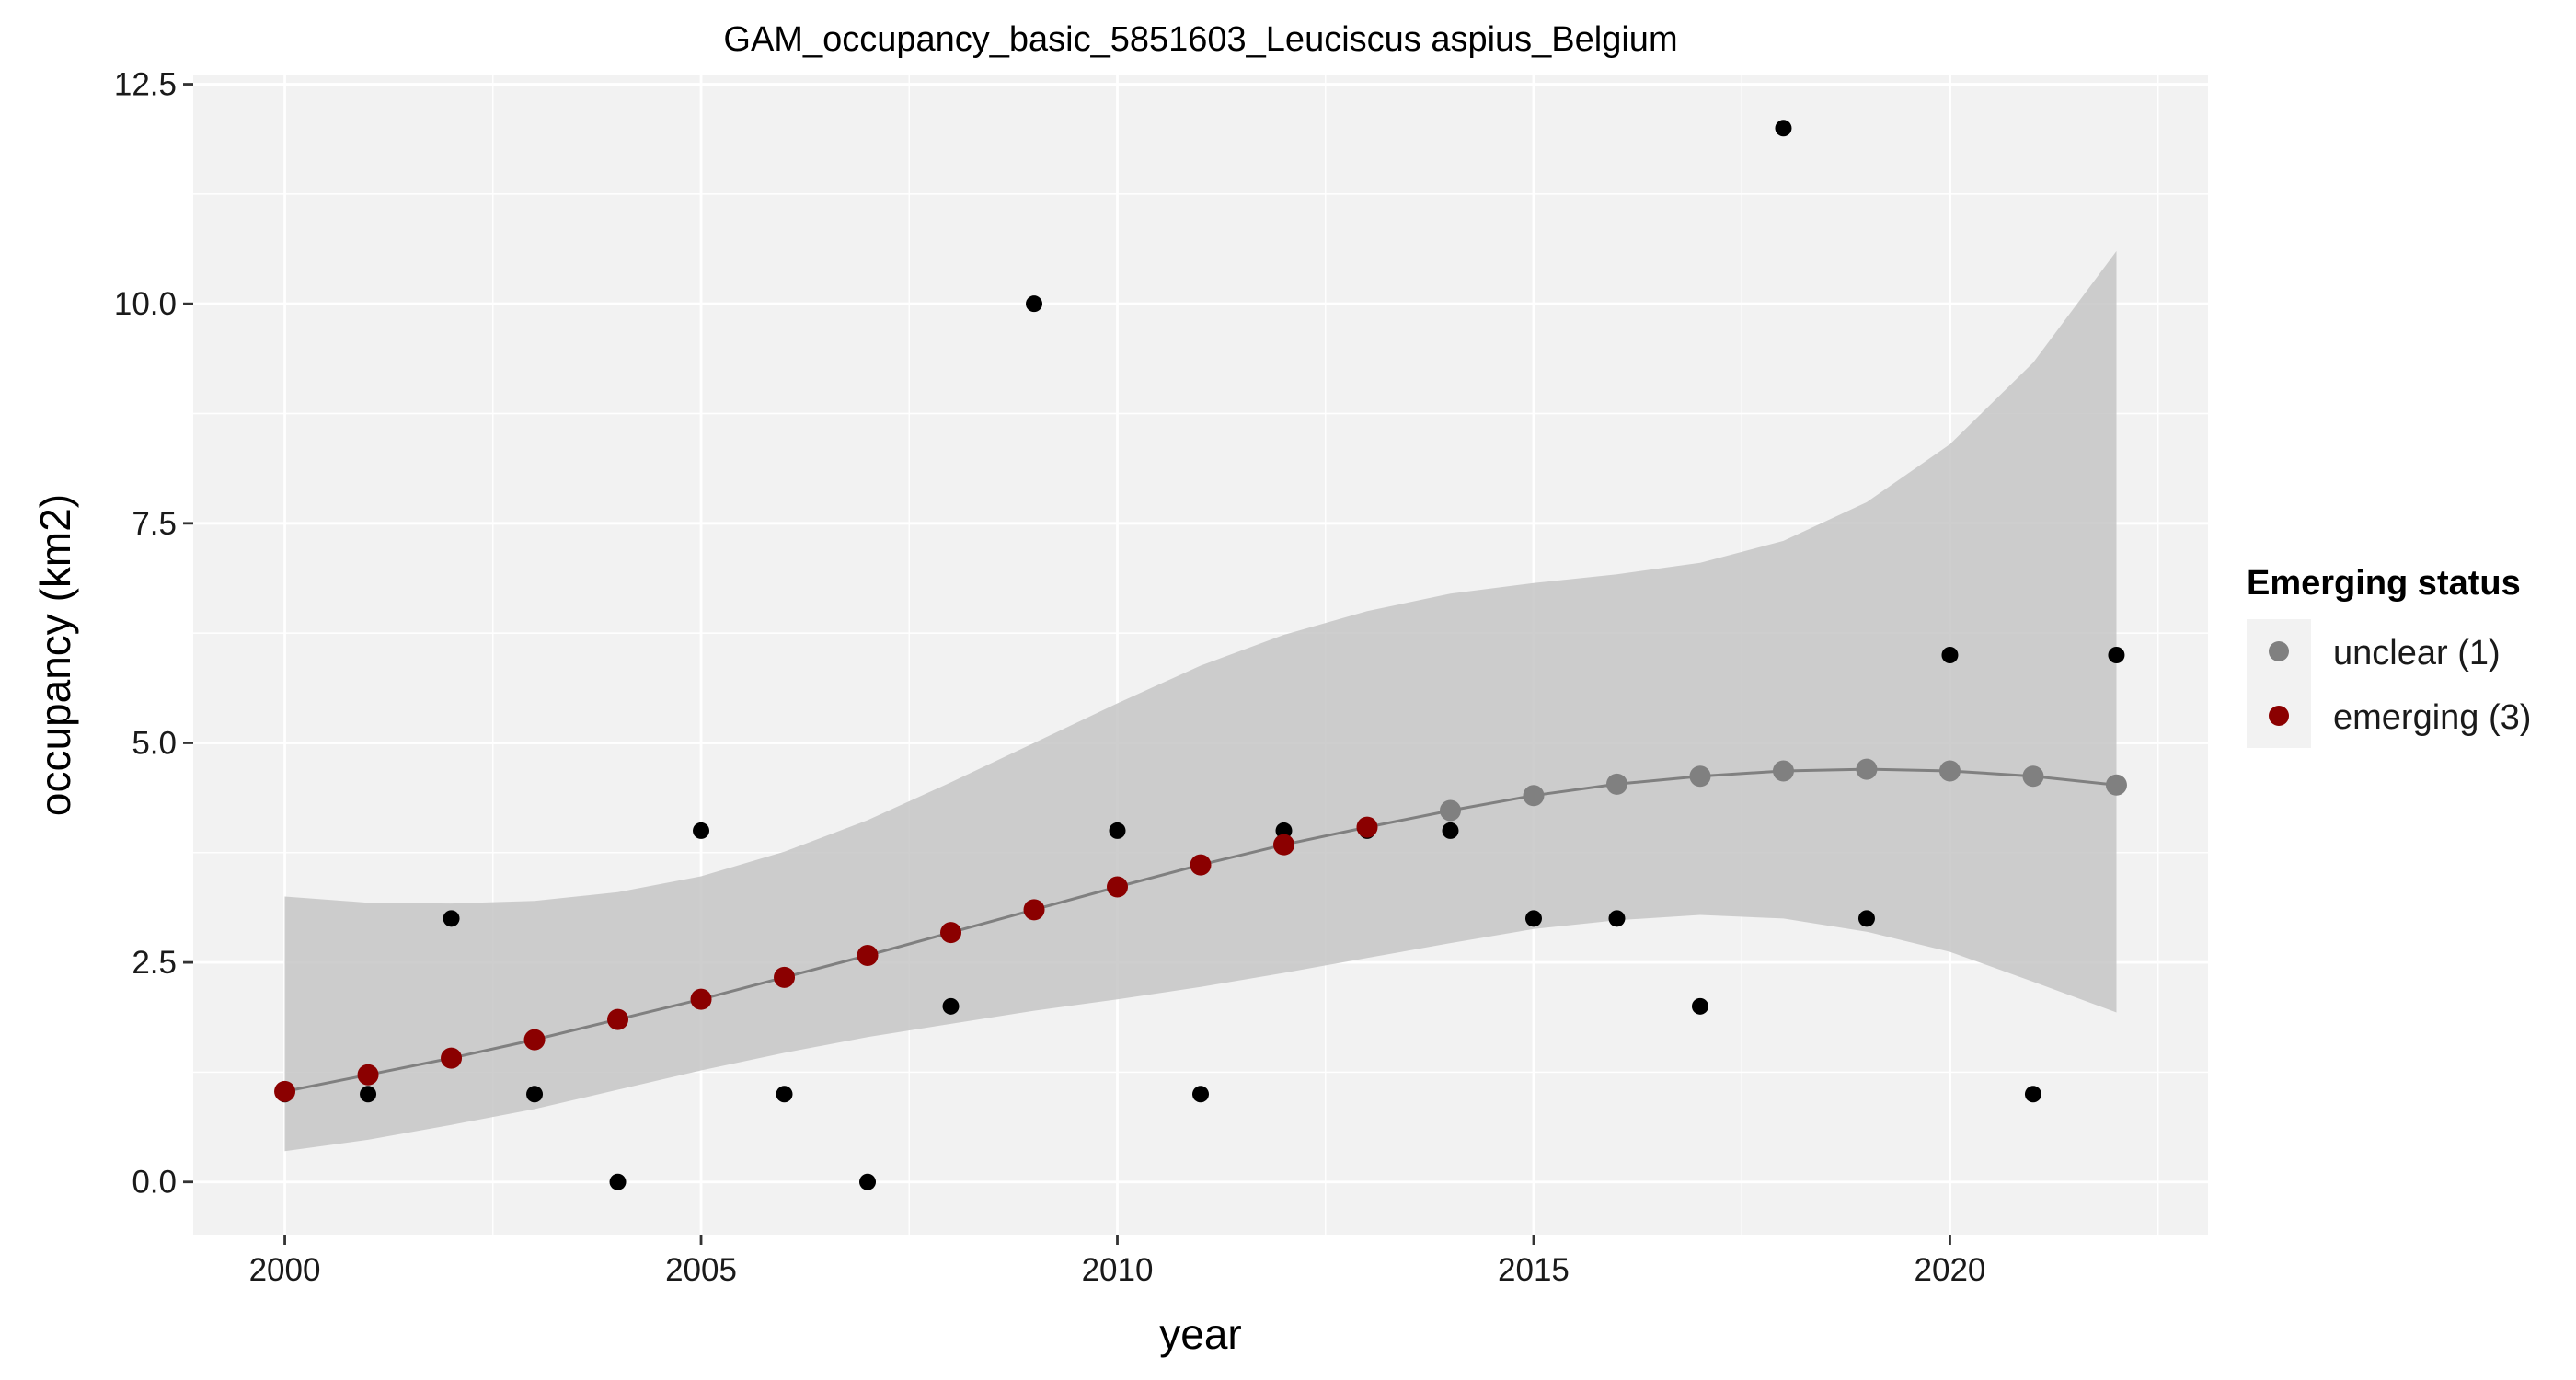 The width and height of the screenshot is (2576, 1380). I want to click on y-tick-label: 5.0, so click(154, 743).